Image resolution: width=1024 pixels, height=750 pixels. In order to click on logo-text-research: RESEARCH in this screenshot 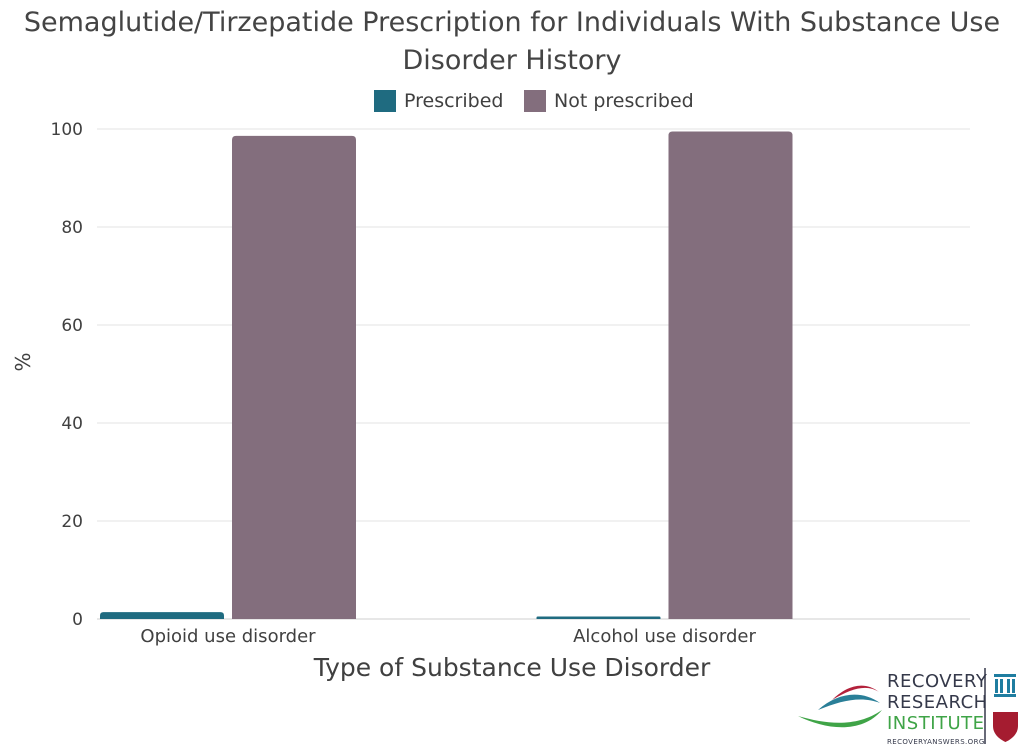, I will do `click(937, 702)`.